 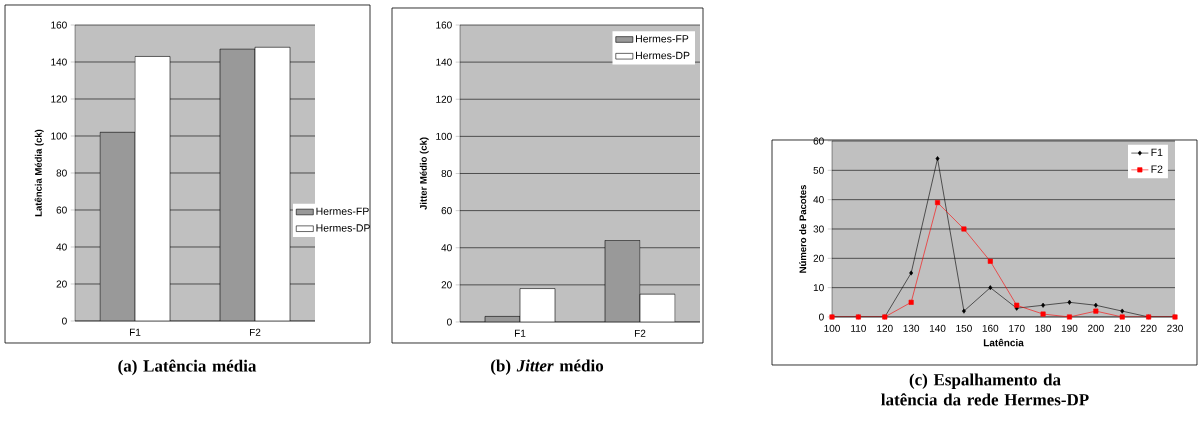 I want to click on y-tick-label: 30, so click(x=818, y=229).